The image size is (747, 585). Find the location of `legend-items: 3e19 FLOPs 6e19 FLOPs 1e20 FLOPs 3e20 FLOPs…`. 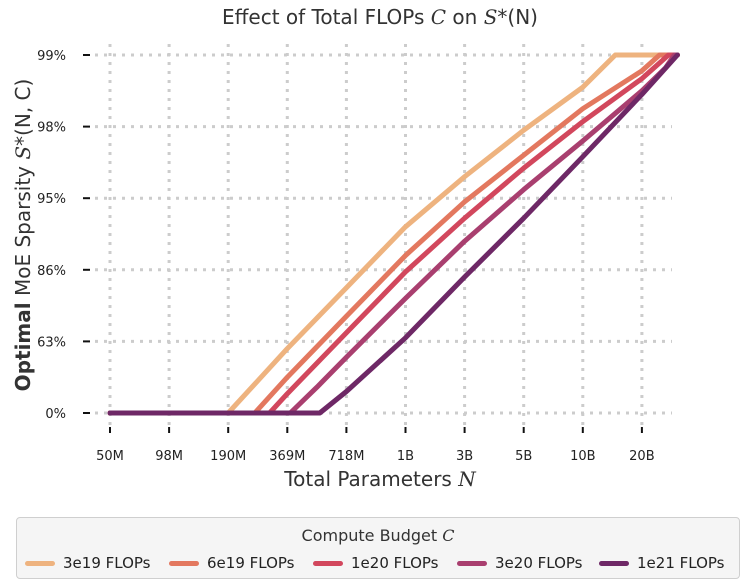

legend-items: 3e19 FLOPs 6e19 FLOPs 1e20 FLOPs 3e20 FLOPs… is located at coordinates (378, 563).